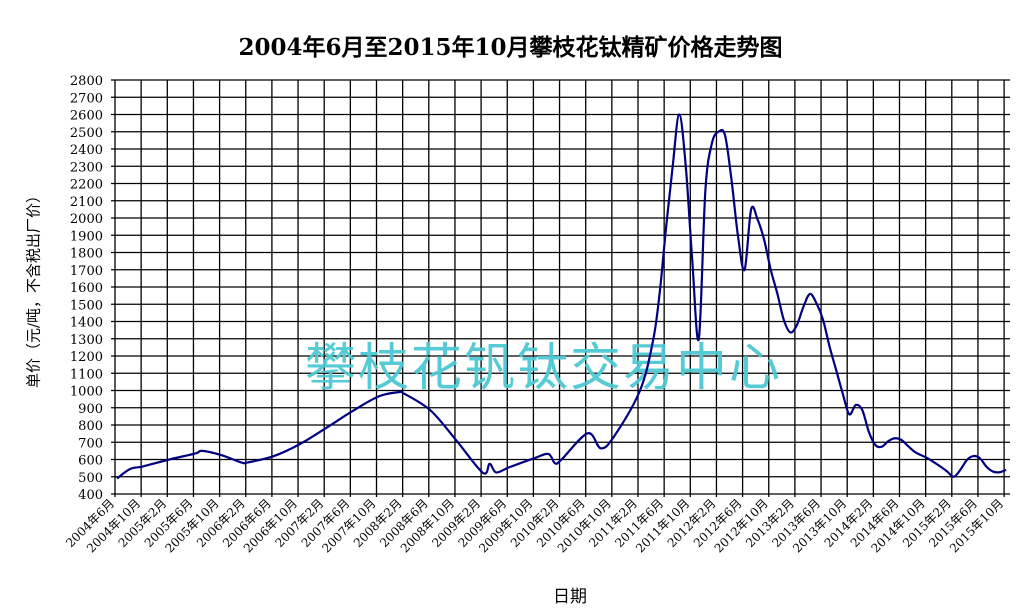 The width and height of the screenshot is (1021, 608). Describe the element at coordinates (86, 392) in the screenshot. I see `y-tick-label: 1000` at that location.